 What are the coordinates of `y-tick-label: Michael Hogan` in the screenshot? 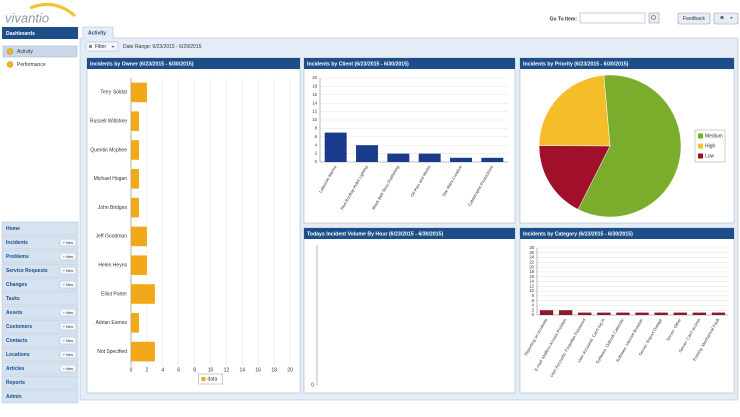 It's located at (111, 179).